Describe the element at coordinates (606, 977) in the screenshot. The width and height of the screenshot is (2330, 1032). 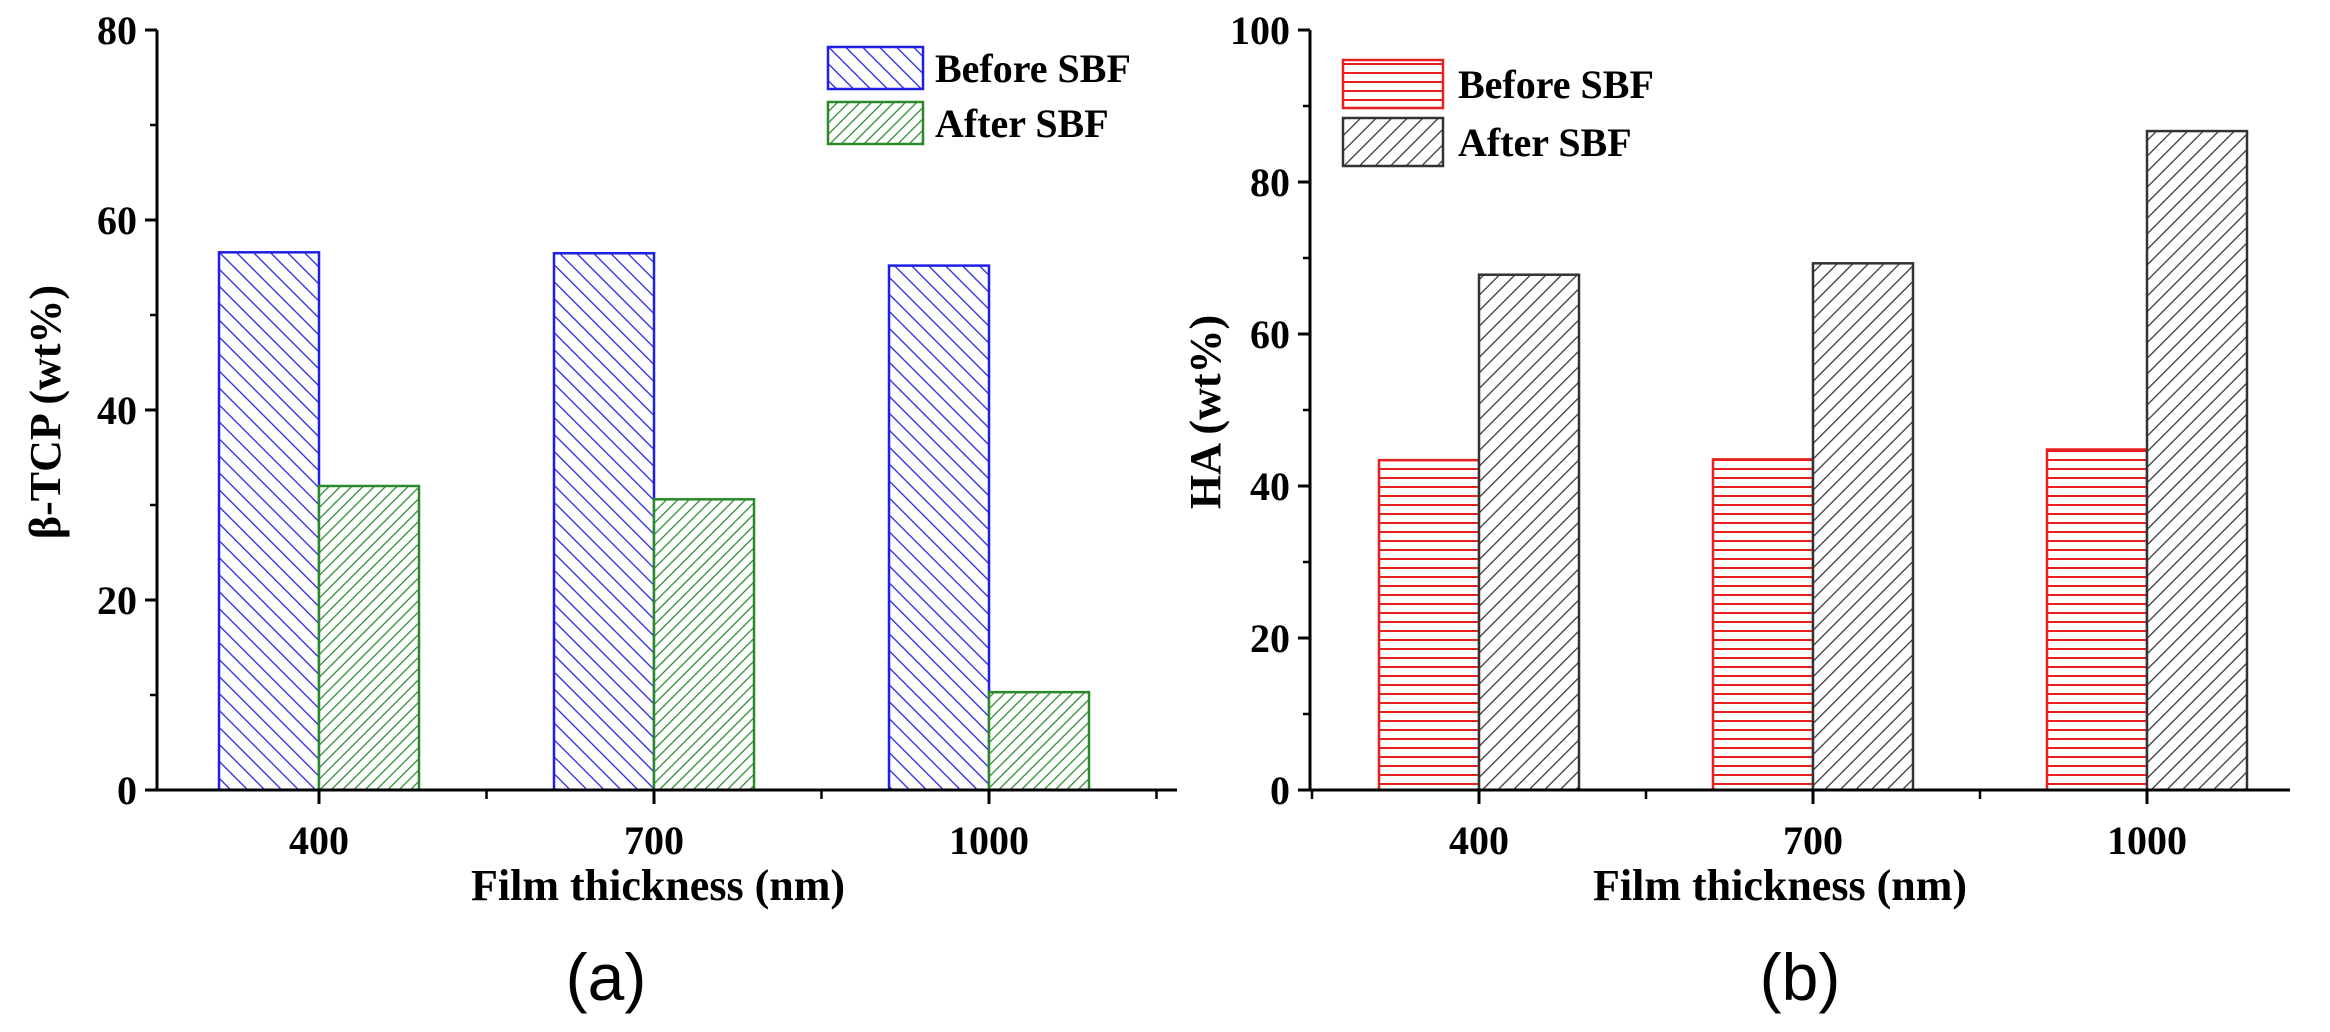
I see `panel-label-a: (a)` at that location.